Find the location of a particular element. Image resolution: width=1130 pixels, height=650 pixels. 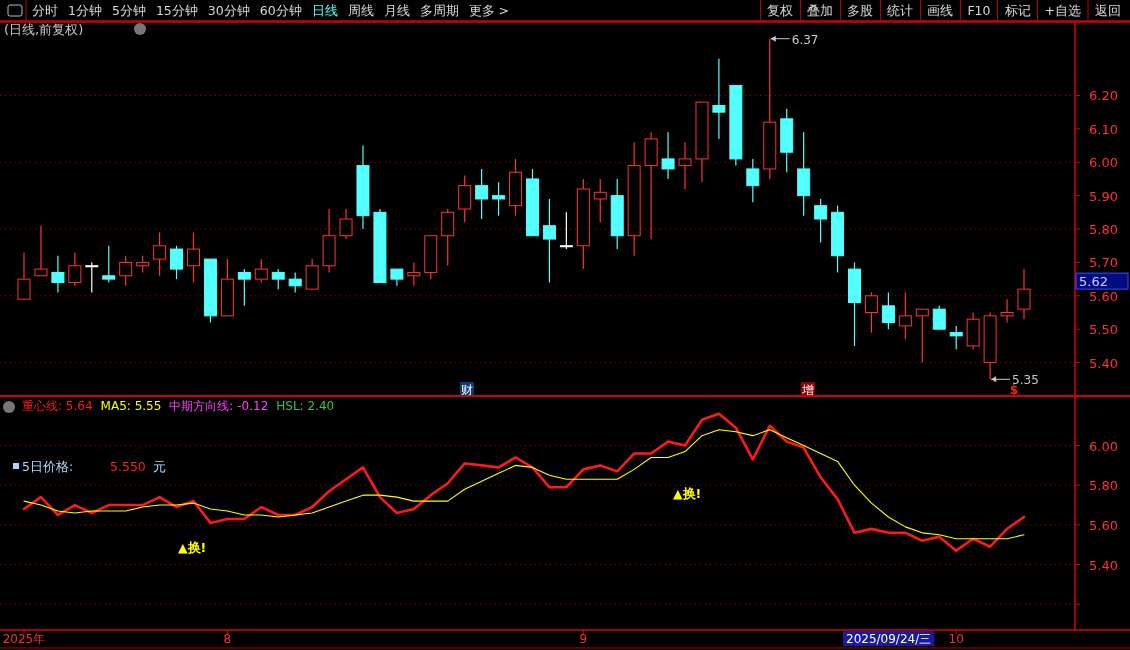

y-tick-label: 5.70 is located at coordinates (1103, 263).